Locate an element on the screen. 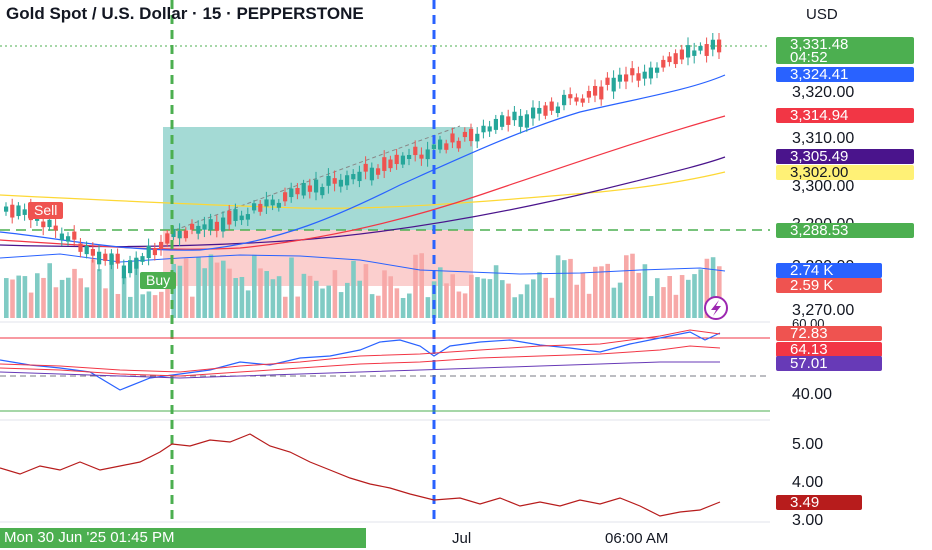  sell-marker: Sell is located at coordinates (46, 210).